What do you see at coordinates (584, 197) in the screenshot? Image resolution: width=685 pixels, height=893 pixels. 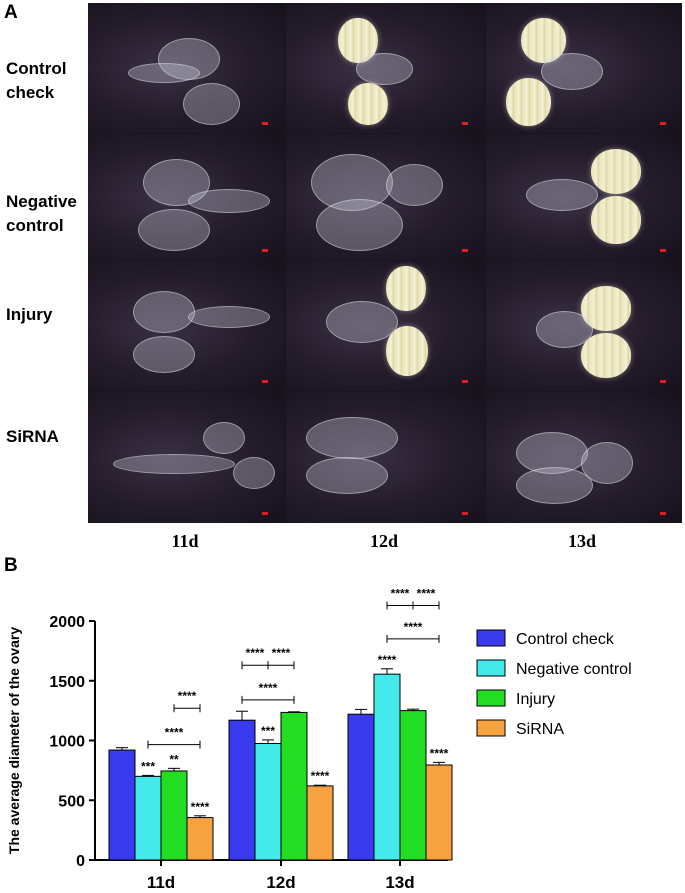 I see `micrograph-negative-13d` at bounding box center [584, 197].